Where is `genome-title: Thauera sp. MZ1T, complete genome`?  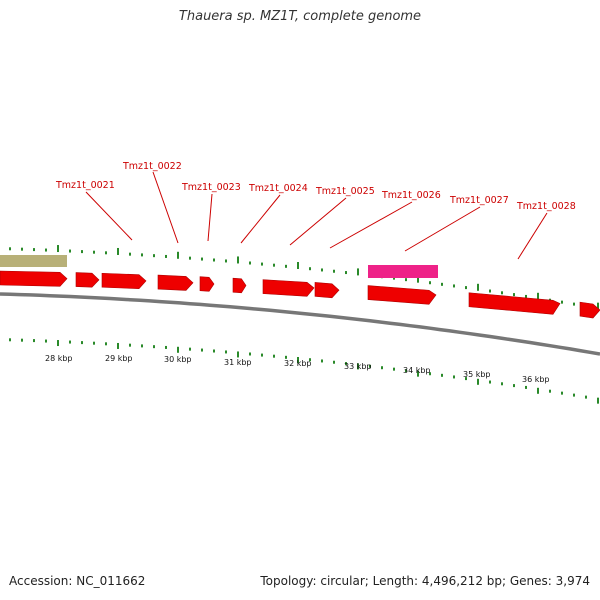 genome-title: Thauera sp. MZ1T, complete genome is located at coordinates (300, 16).